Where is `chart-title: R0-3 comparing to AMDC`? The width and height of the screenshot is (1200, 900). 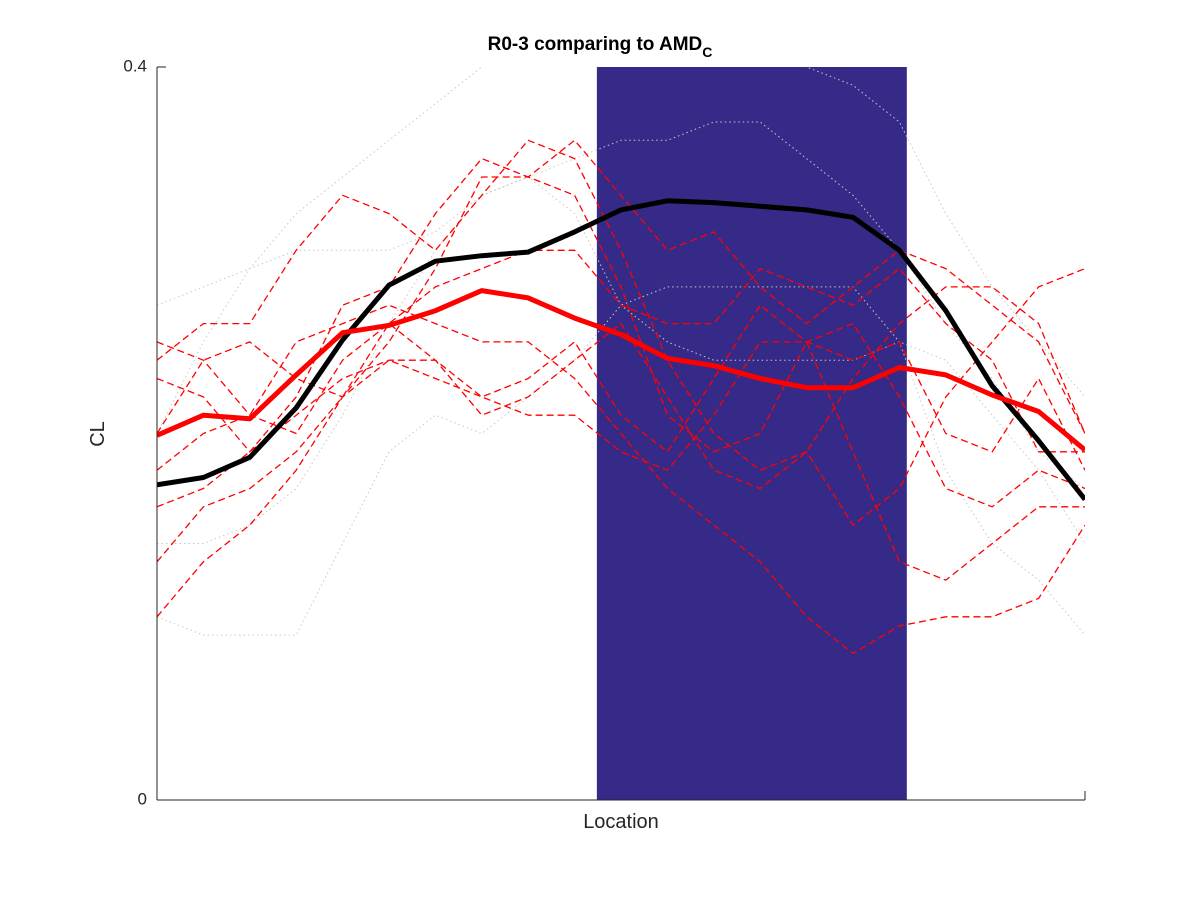 chart-title: R0-3 comparing to AMDC is located at coordinates (600, 47).